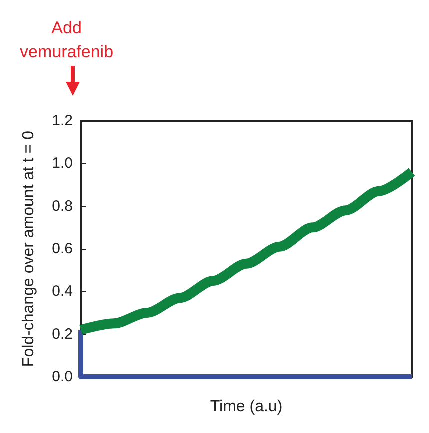  Describe the element at coordinates (29, 249) in the screenshot. I see `y-axis-title: Fold-change over amount at t = 0` at that location.